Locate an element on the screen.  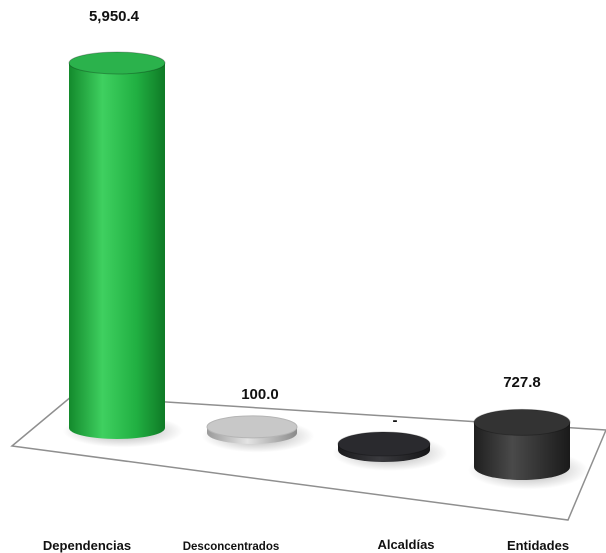
value-label-desconcentrados: 100.0 is located at coordinates (260, 394).